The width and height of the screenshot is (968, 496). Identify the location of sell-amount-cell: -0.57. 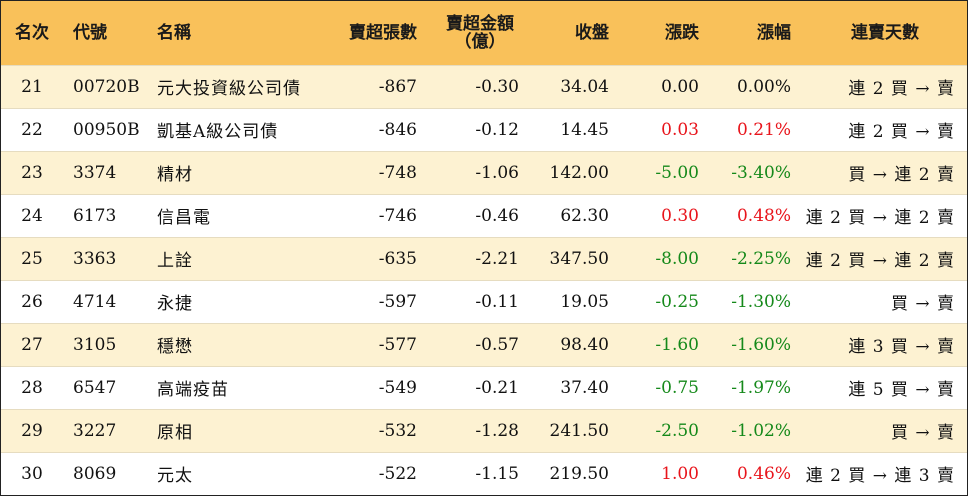
(497, 344).